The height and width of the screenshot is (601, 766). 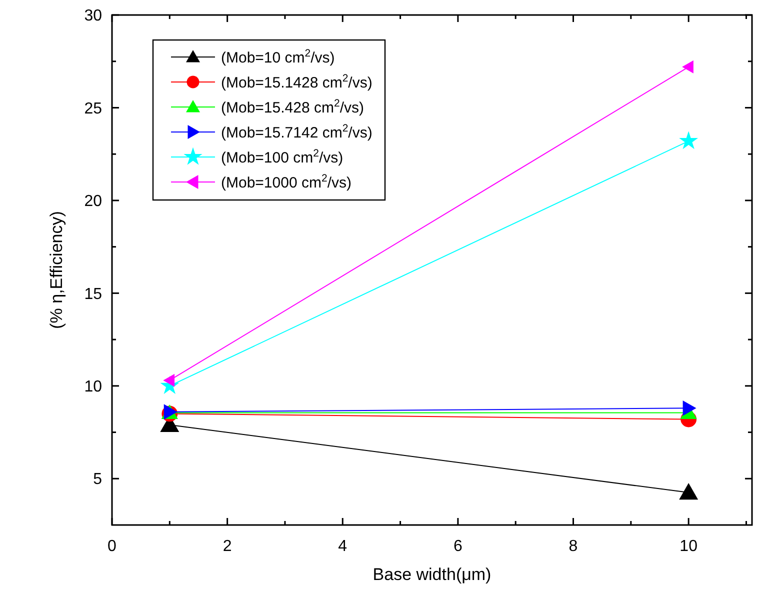 I want to click on x-tick-label: 10, so click(x=689, y=546).